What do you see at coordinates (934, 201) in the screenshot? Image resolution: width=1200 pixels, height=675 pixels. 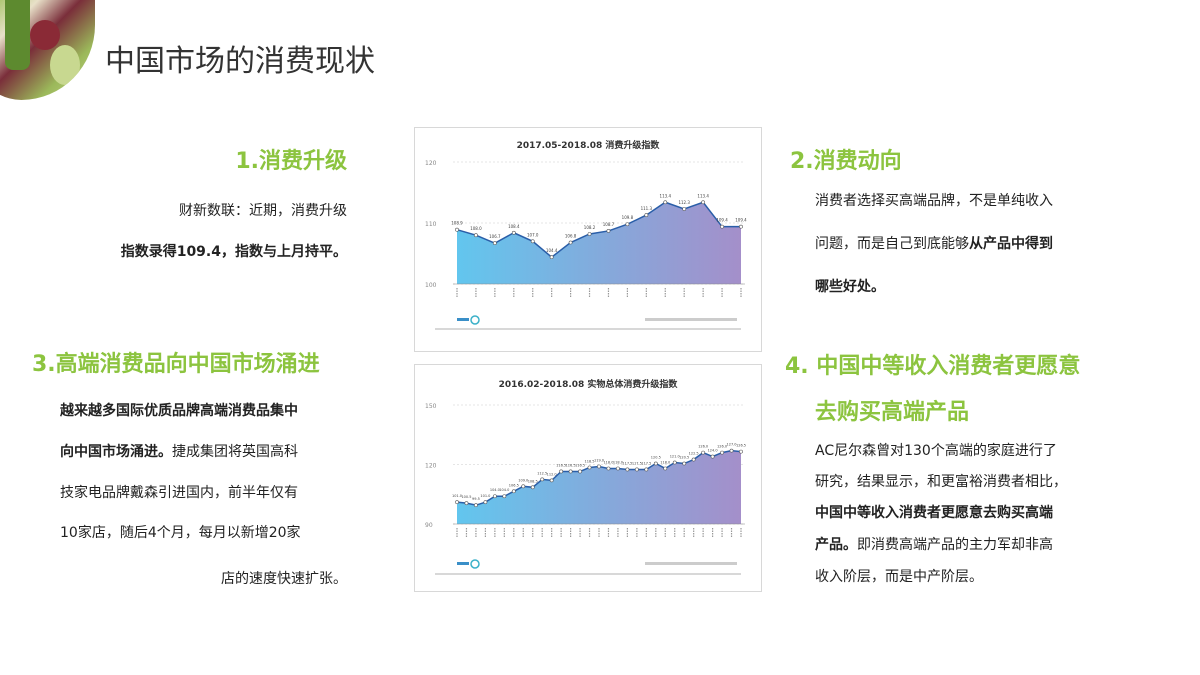 I see `section-2-line: 消费者选择买高端品牌，不是单纯收入` at bounding box center [934, 201].